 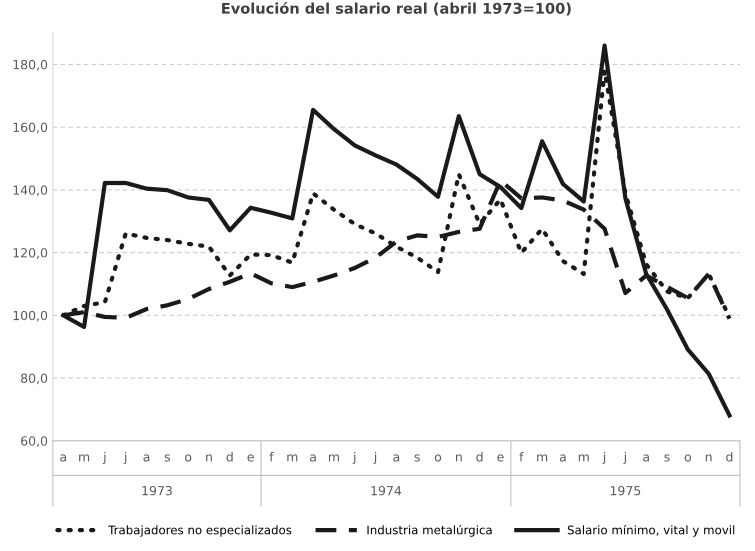 I want to click on y-tick-label: 140,0, so click(x=31, y=190).